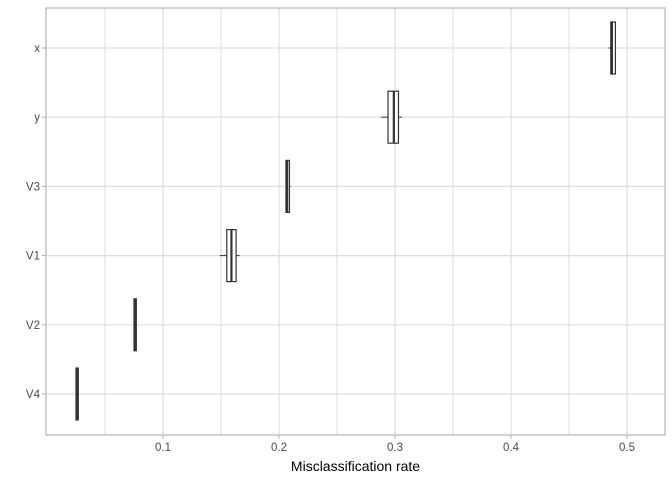  I want to click on x-tick-label: 0.3, so click(395, 448).